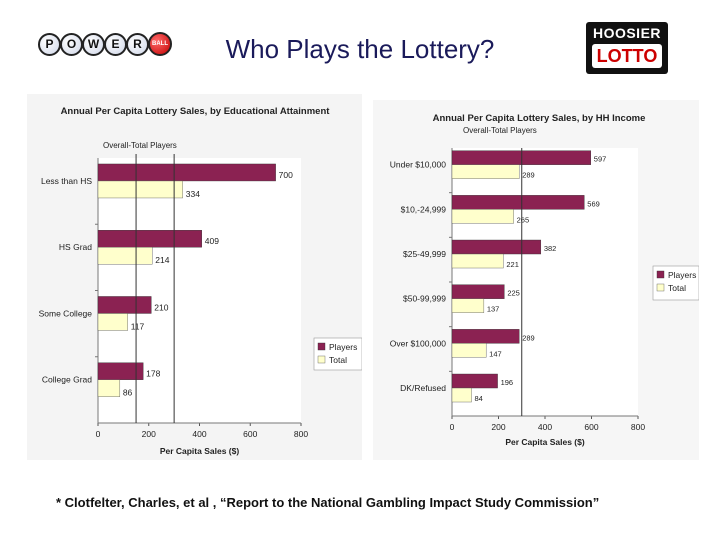 The width and height of the screenshot is (720, 540). Describe the element at coordinates (528, 175) in the screenshot. I see `data-label-total: 289` at that location.